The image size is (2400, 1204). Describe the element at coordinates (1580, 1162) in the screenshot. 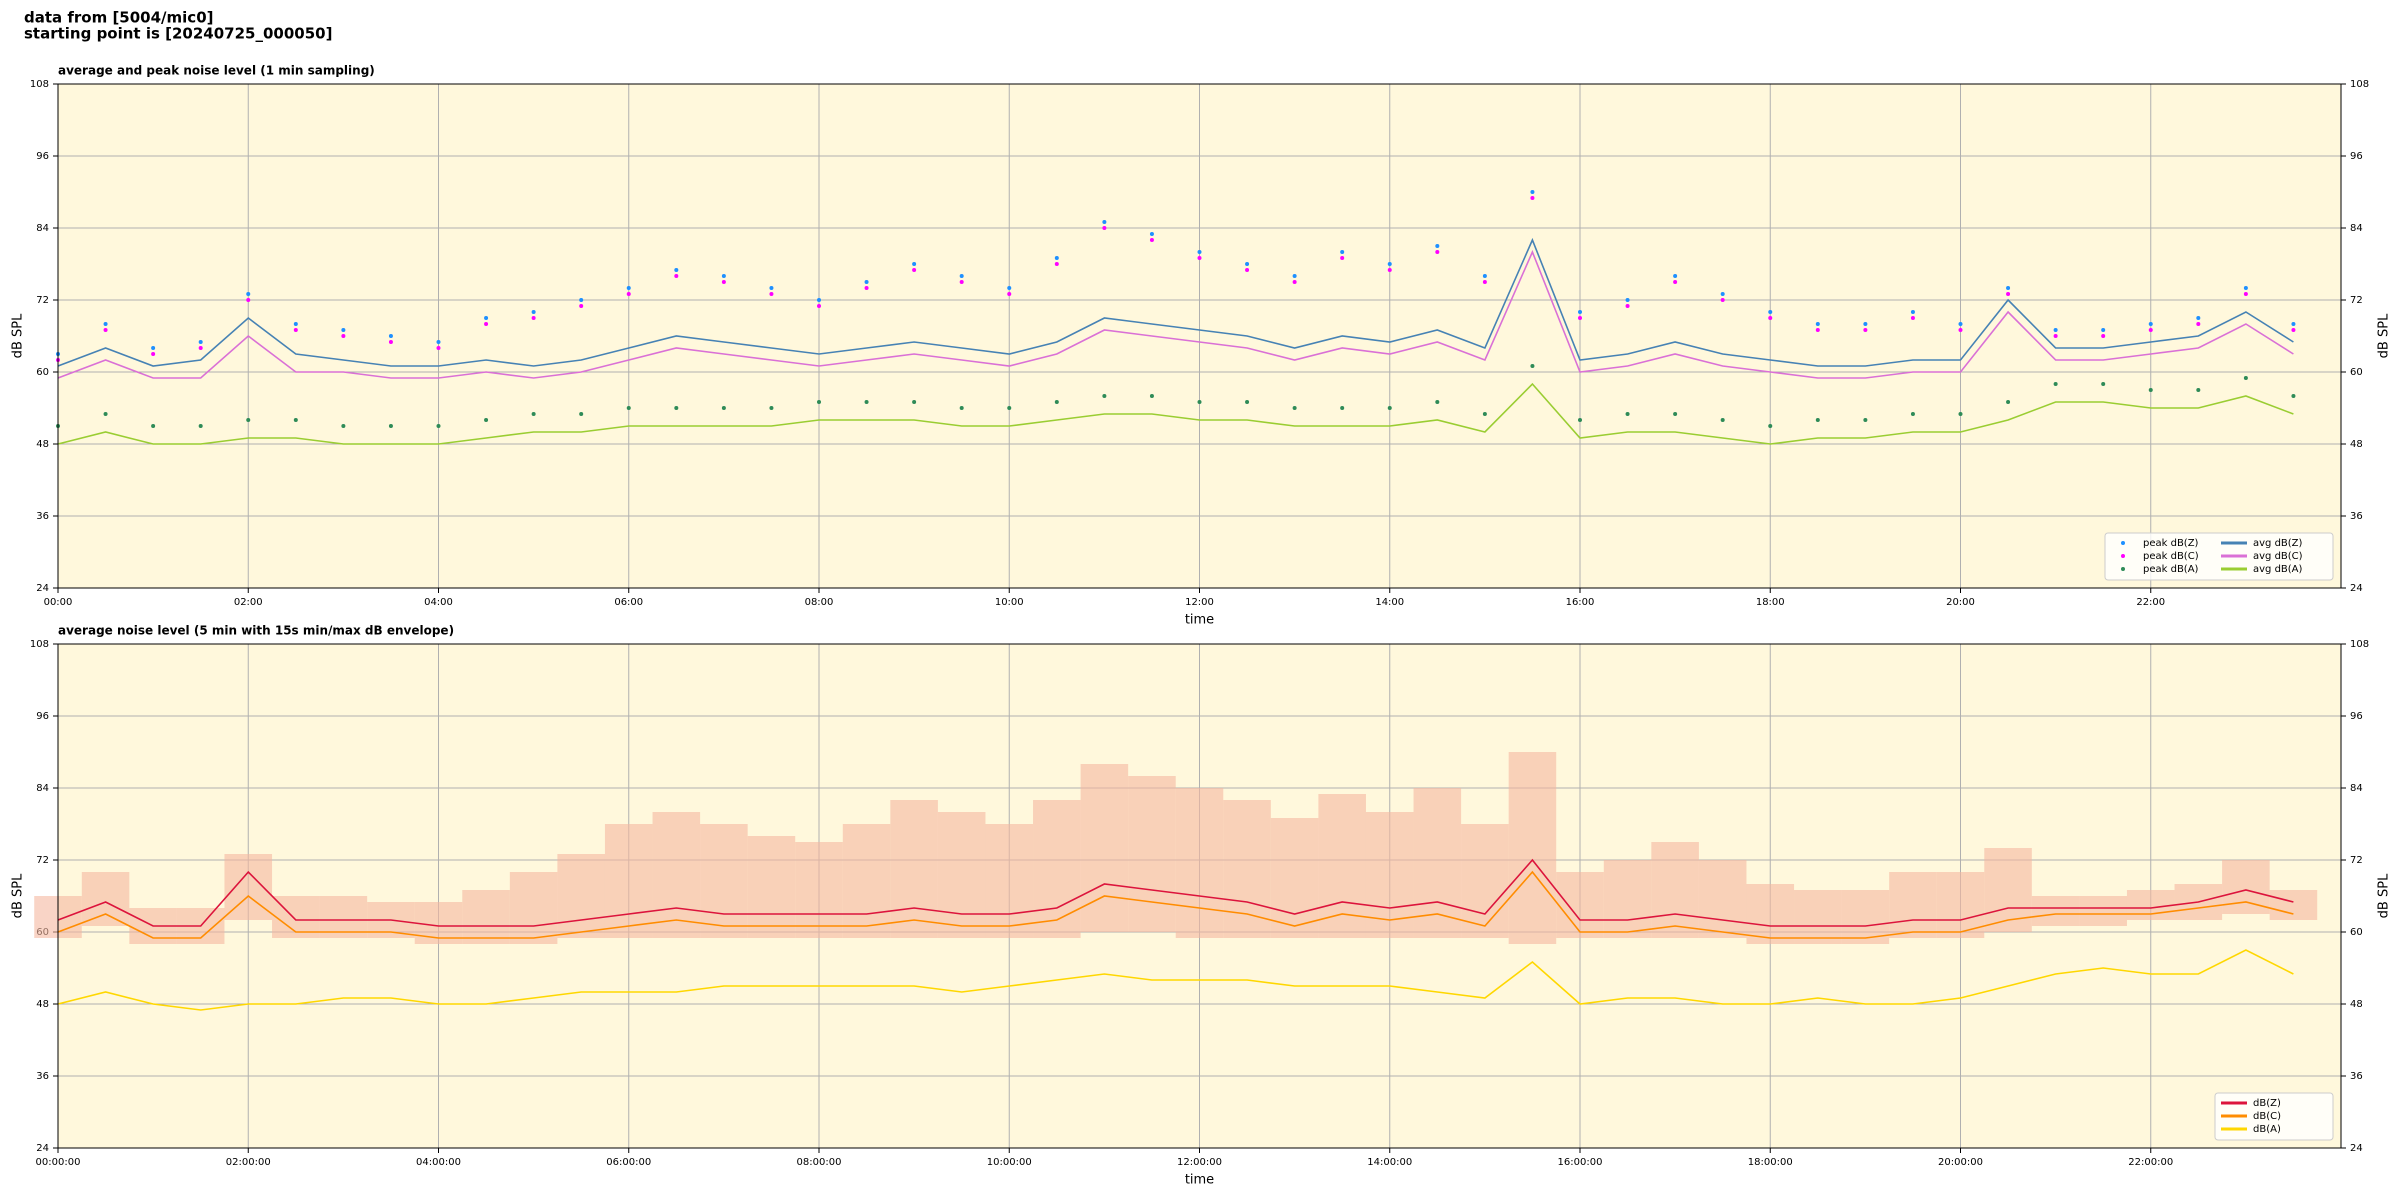

I see `x-tick-label: 16:00:00` at that location.